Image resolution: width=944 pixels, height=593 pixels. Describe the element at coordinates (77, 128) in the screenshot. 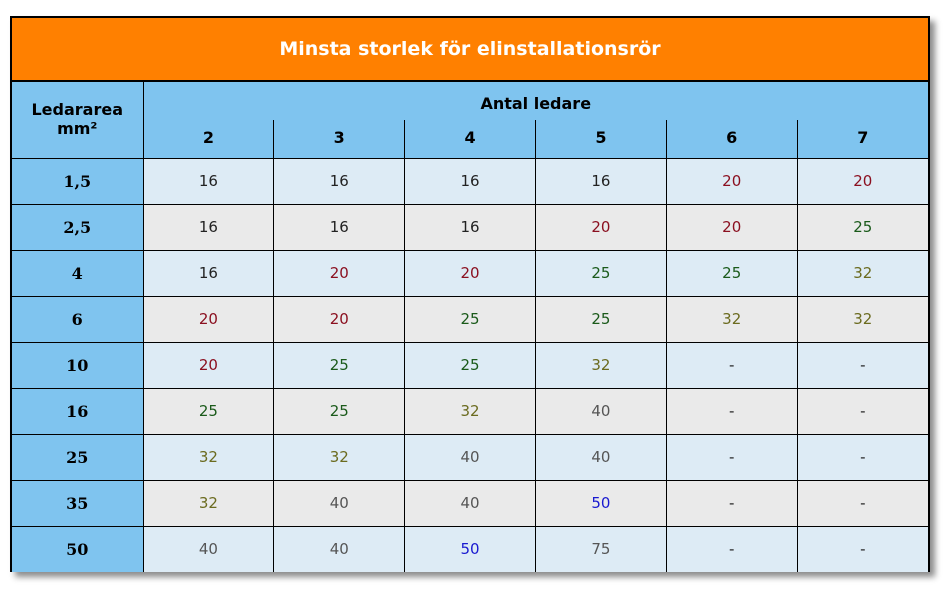

I see `conductor-area-unit: mm²` at that location.